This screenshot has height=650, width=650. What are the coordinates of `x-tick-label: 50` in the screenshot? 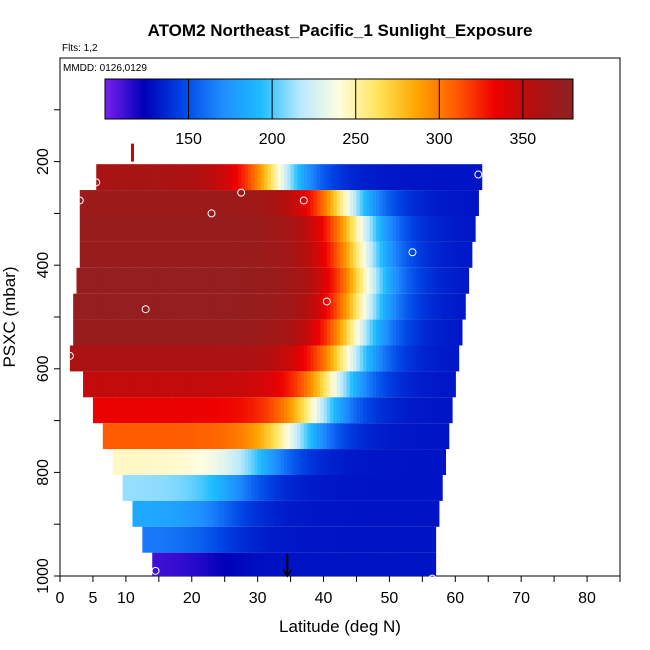 It's located at (390, 598).